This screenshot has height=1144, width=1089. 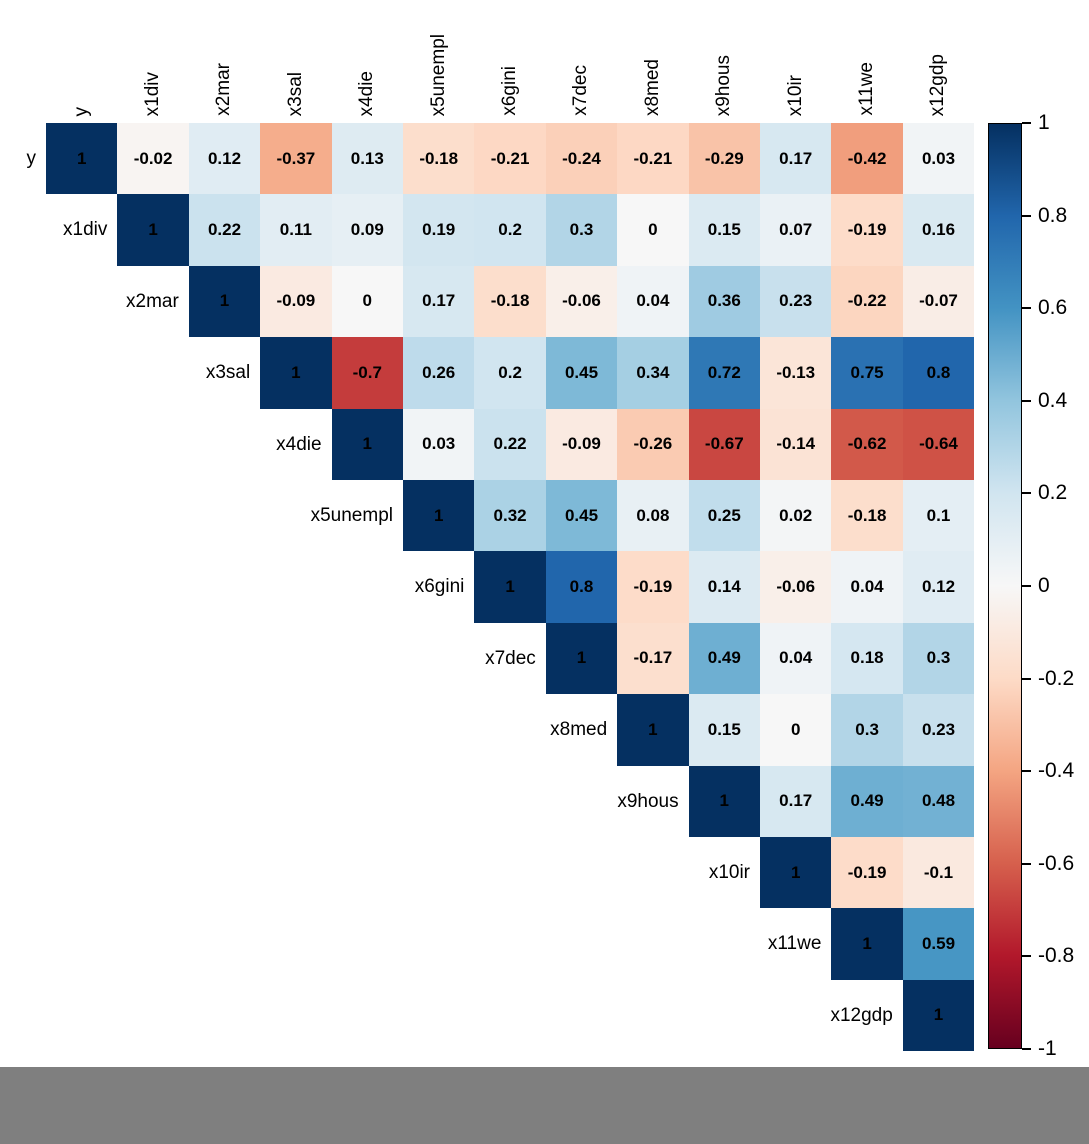 What do you see at coordinates (729, 872) in the screenshot?
I see `row-label: x10ir` at bounding box center [729, 872].